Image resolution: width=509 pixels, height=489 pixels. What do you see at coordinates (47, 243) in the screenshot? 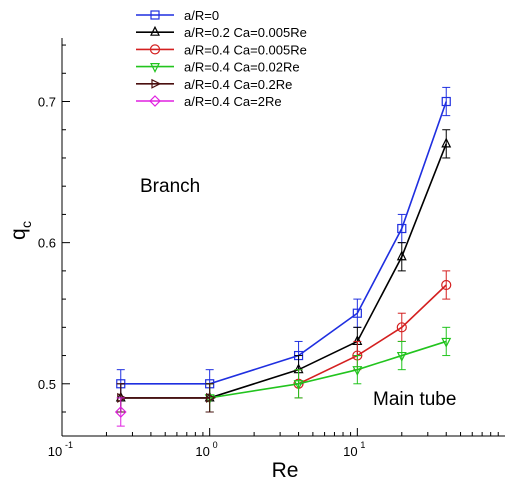
I see `y-tick-label: 0.6` at bounding box center [47, 243].